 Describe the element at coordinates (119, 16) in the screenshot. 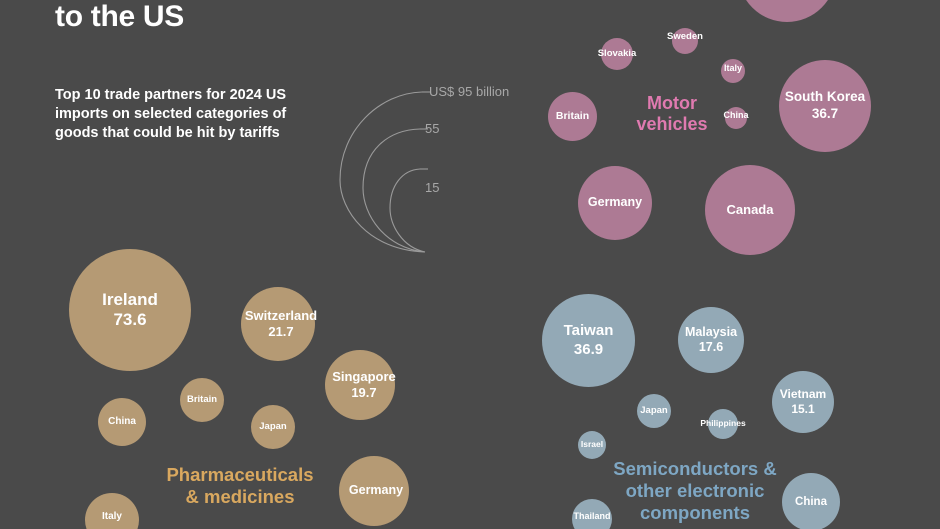

I see `headline: microchips and drugs to the US` at that location.